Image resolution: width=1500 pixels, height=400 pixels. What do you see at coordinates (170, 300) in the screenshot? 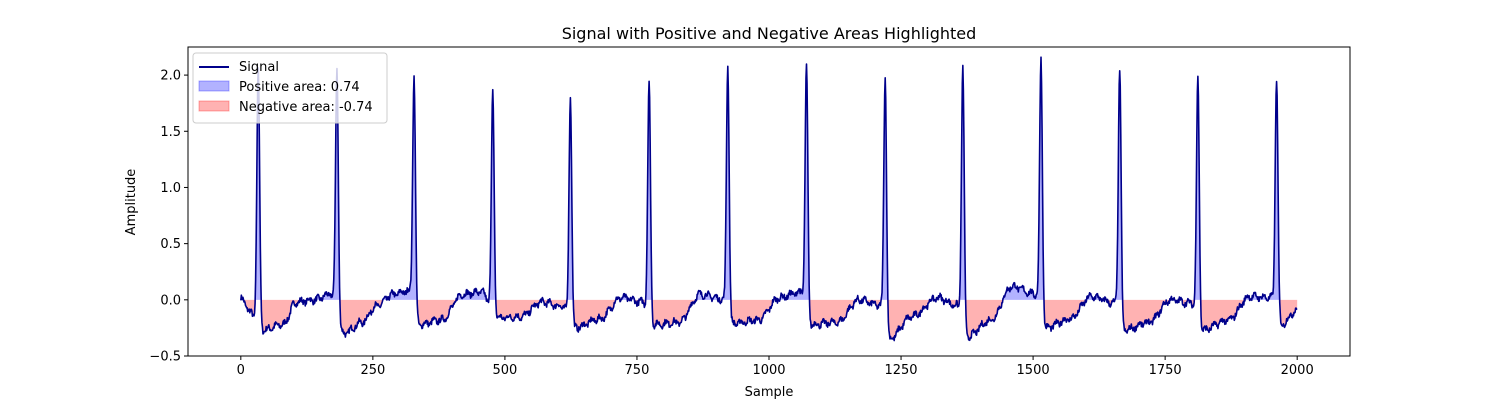
I see `y-tick-label: 0.0` at bounding box center [170, 300].